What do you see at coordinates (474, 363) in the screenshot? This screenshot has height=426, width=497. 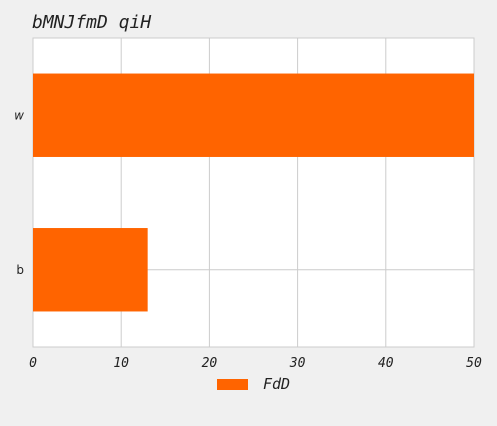 I see `x-tick-label: 50` at bounding box center [474, 363].